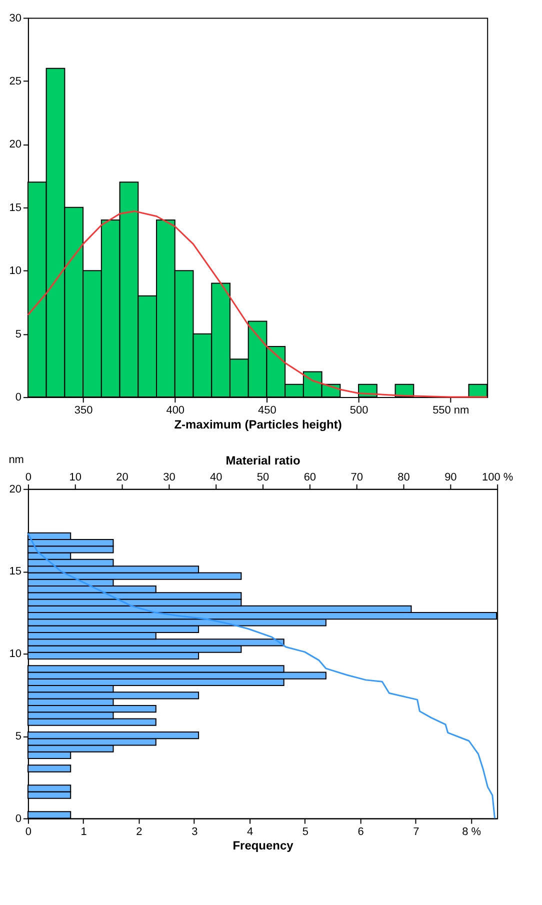  What do you see at coordinates (263, 845) in the screenshot?
I see `x-axis-title: Frequency` at bounding box center [263, 845].